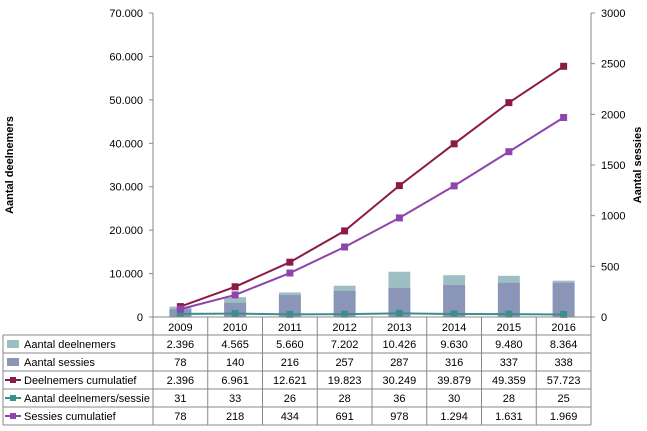 The width and height of the screenshot is (647, 431). Describe the element at coordinates (126, 275) in the screenshot. I see `y-tick-label-left: 10.000` at that location.